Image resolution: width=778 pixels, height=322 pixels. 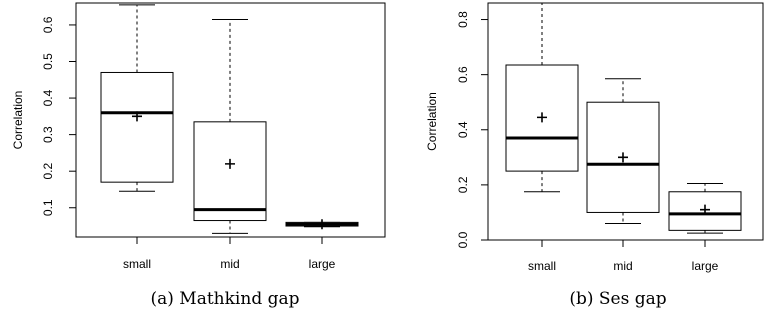 I want to click on y-tick-label: 0.8, so click(x=463, y=19).